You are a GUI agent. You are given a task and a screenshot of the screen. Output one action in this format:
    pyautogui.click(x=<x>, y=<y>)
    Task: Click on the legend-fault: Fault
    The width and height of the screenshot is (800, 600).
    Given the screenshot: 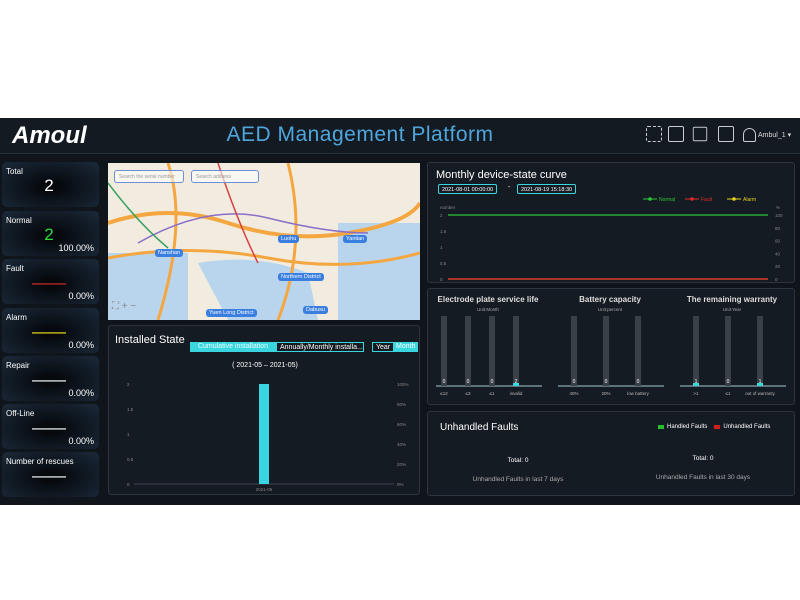 What is the action you would take?
    pyautogui.click(x=707, y=200)
    